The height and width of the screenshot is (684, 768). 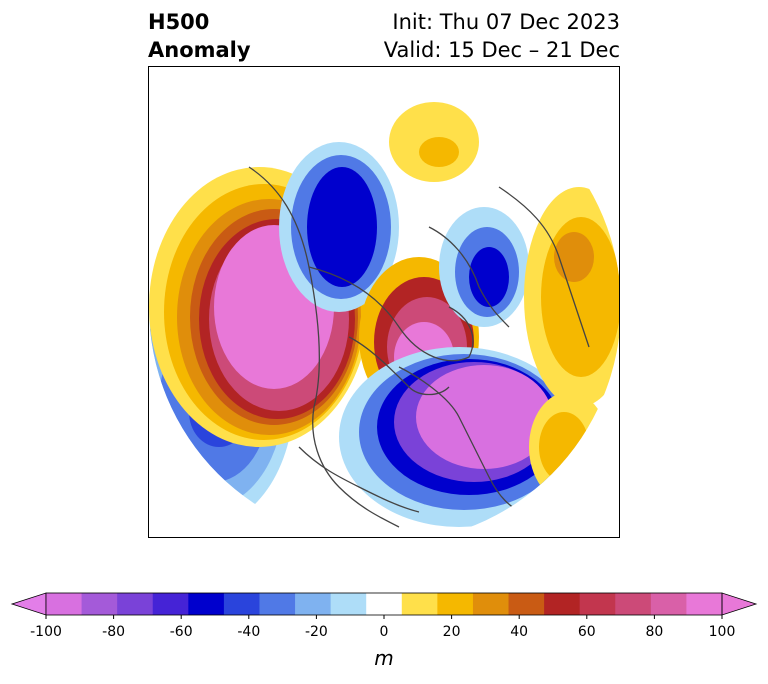 I want to click on colorbar-tick-label: -40, so click(x=249, y=632).